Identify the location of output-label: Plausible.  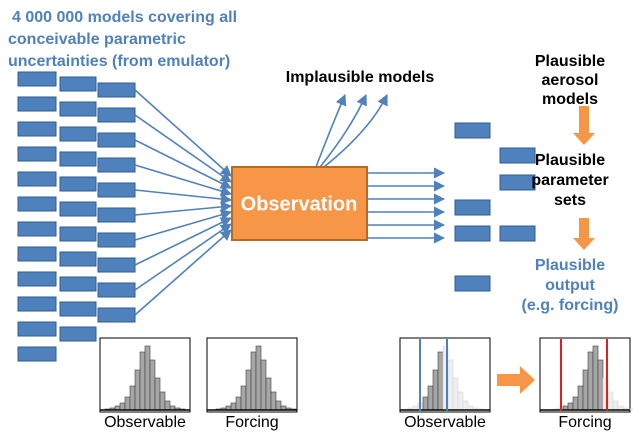
(570, 265).